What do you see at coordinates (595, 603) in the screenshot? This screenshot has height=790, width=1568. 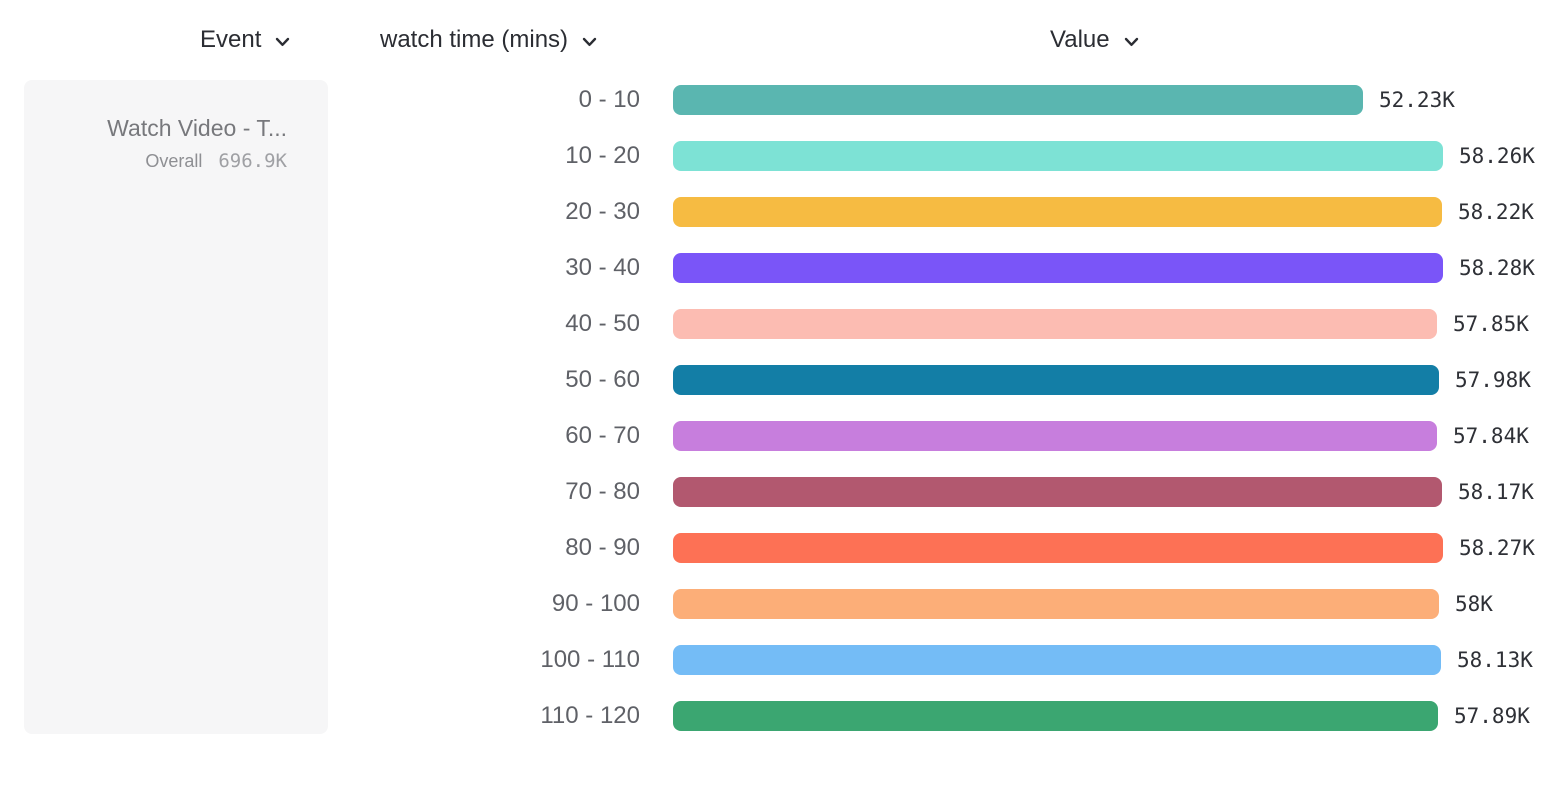 I see `bar-category-label: 90 - 100` at bounding box center [595, 603].